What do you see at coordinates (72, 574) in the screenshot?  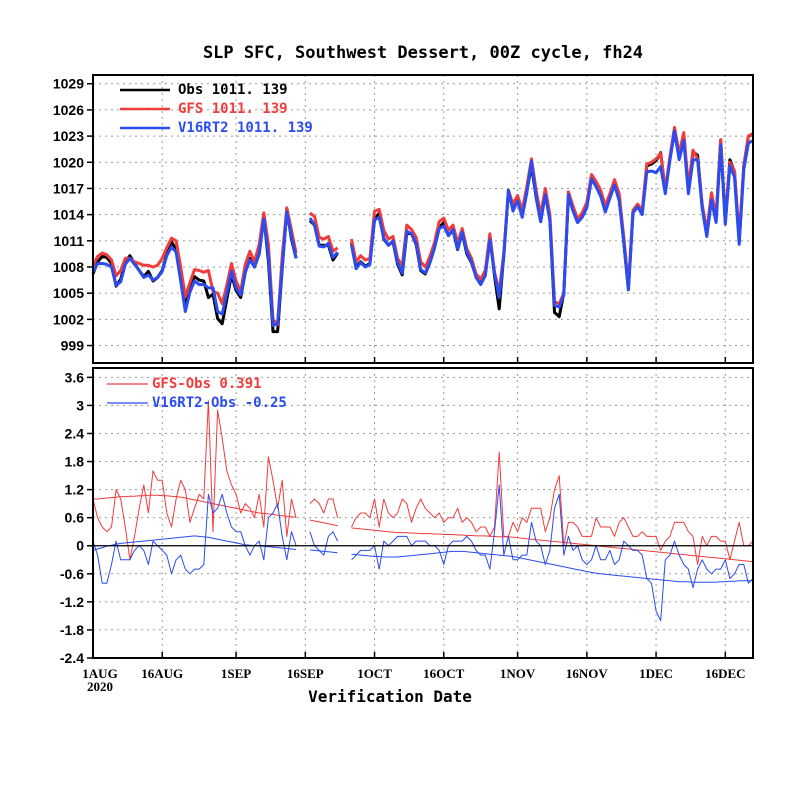 I see `y-tick-label: -0.6` at bounding box center [72, 574].